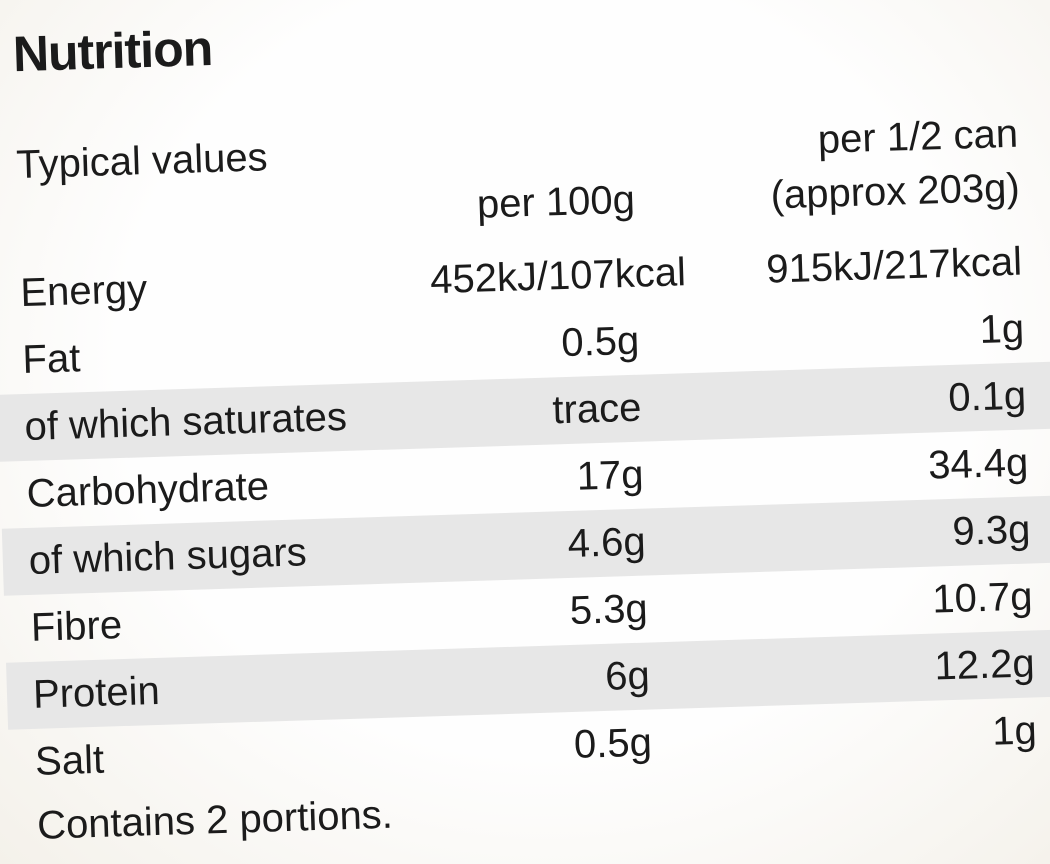  I want to click on nutrient-name: Fat, so click(51, 358).